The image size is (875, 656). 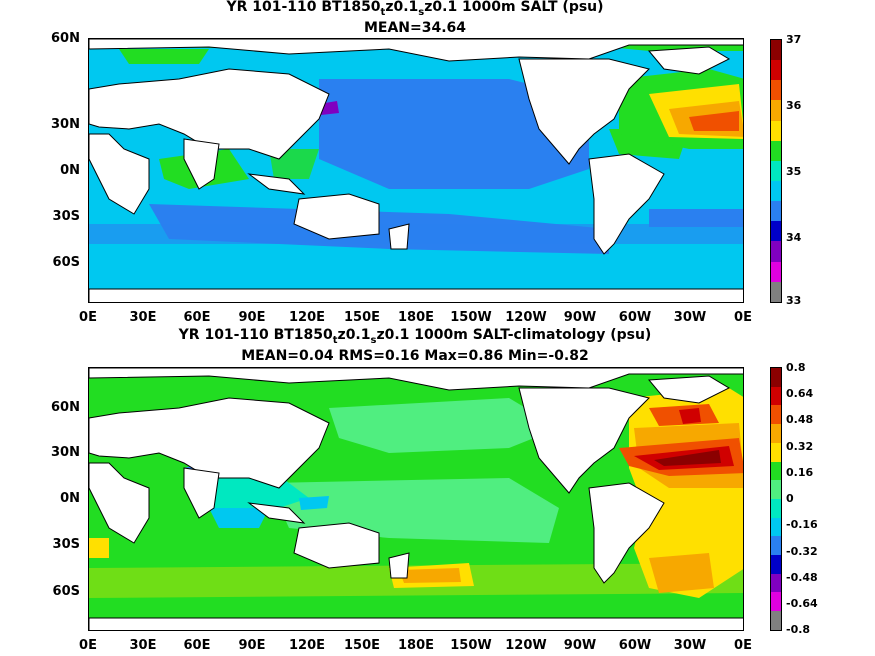 I want to click on colorbar-label: -0.64, so click(x=802, y=603).